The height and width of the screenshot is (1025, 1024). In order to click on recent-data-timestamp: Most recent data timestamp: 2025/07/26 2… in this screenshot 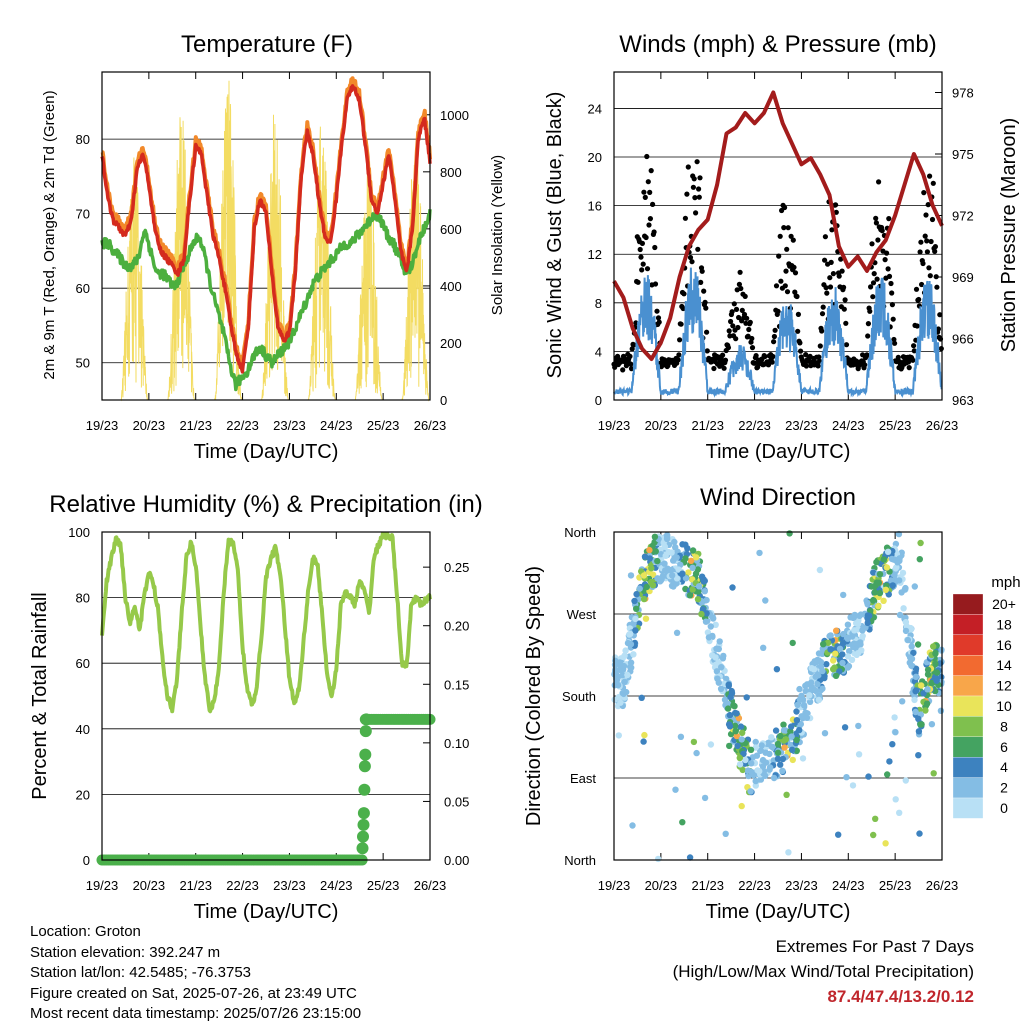, I will do `click(196, 1013)`.